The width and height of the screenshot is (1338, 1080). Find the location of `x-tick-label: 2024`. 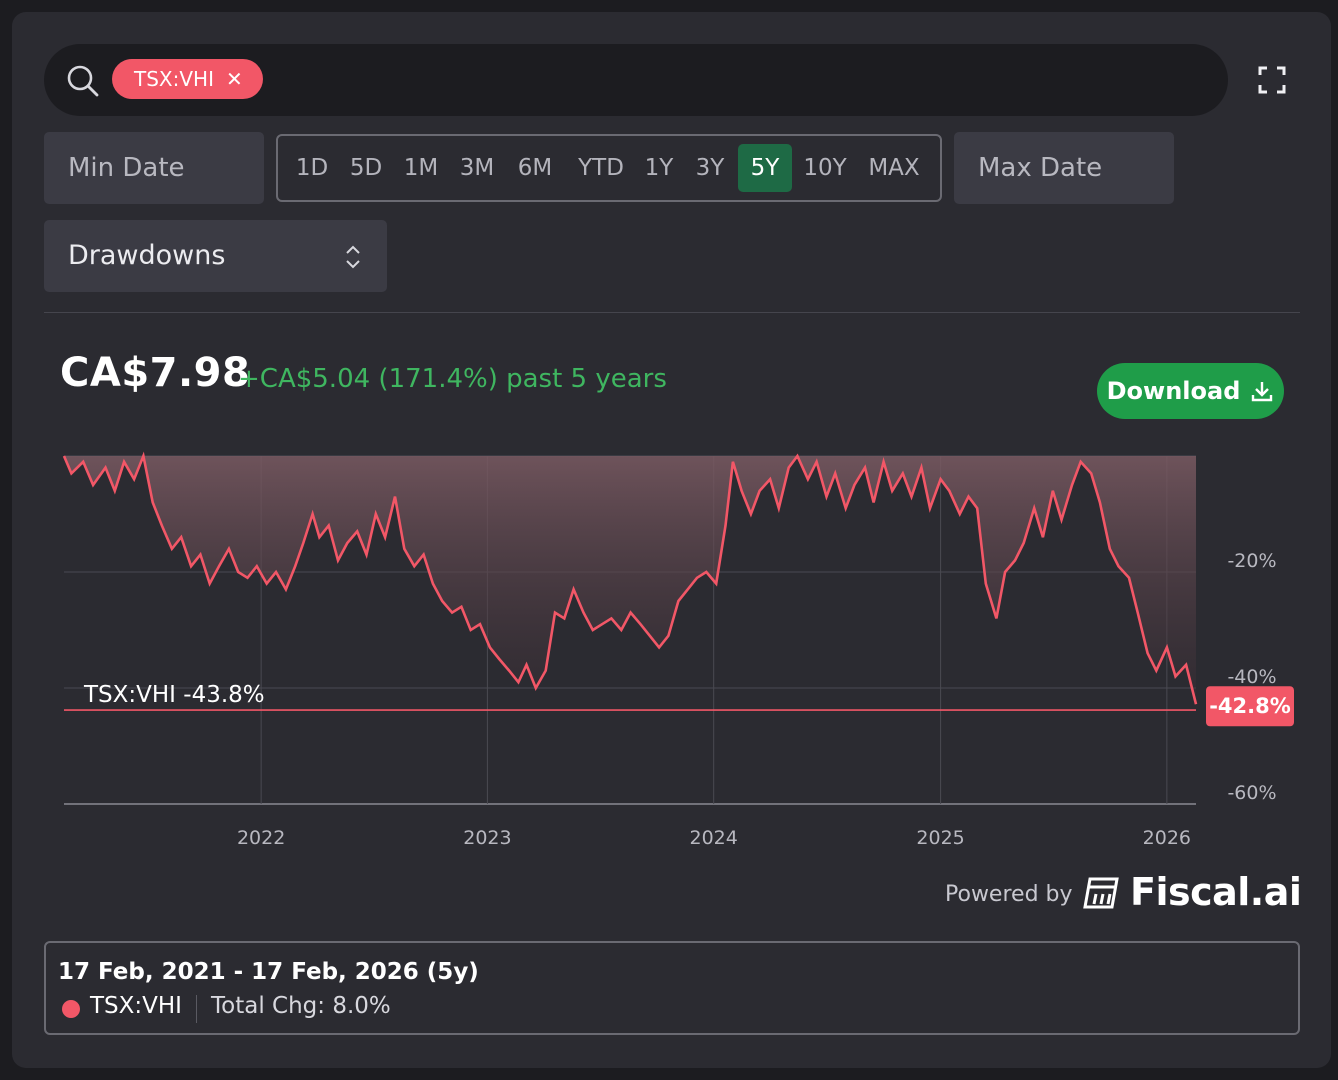

x-tick-label: 2024 is located at coordinates (714, 838).